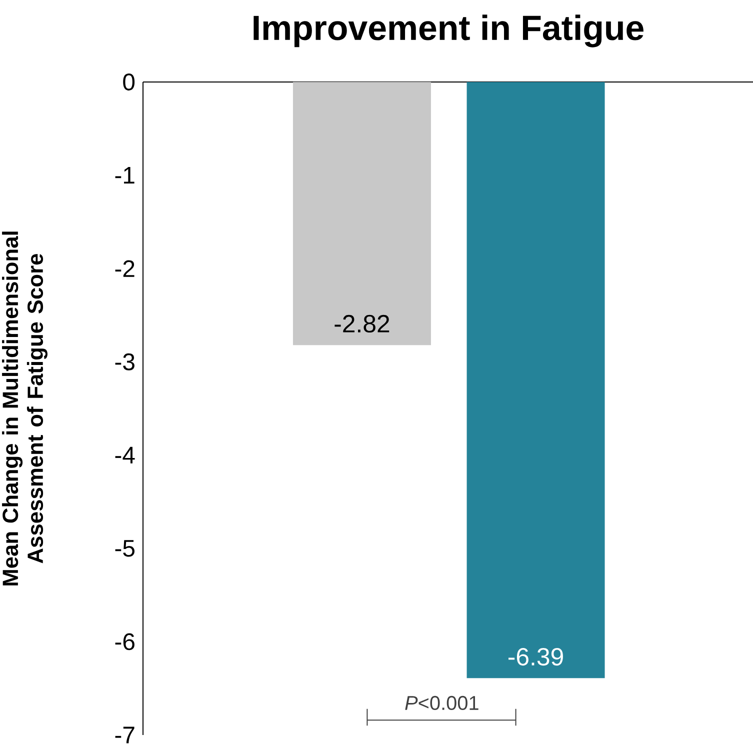  What do you see at coordinates (129, 82) in the screenshot?
I see `y-tick-label: 0` at bounding box center [129, 82].